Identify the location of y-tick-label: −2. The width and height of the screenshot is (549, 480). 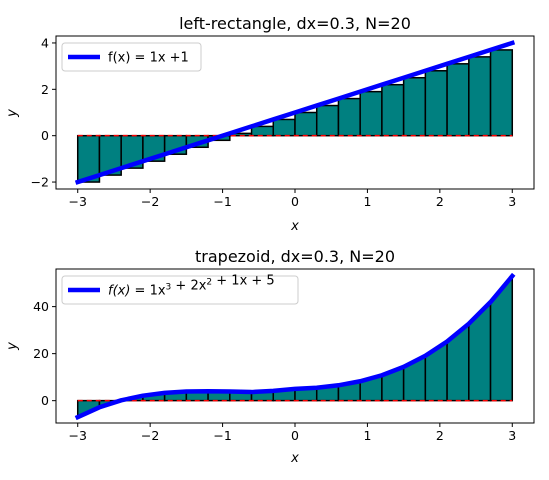
(40, 182).